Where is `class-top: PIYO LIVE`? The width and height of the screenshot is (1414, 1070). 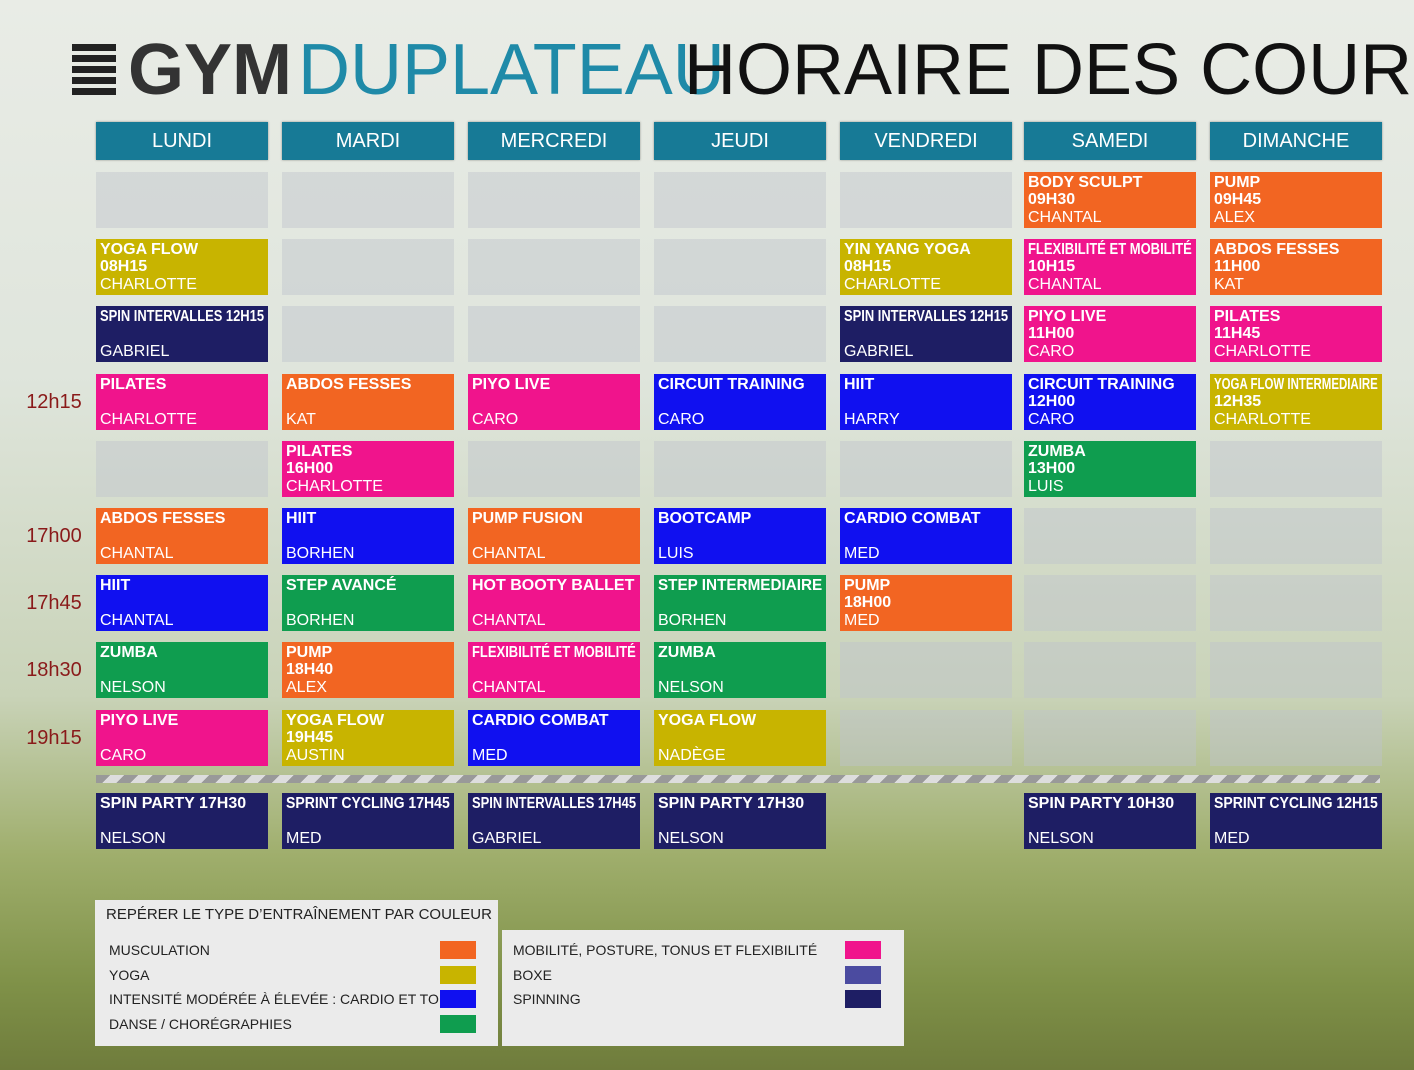
class-top: PIYO LIVE is located at coordinates (182, 720).